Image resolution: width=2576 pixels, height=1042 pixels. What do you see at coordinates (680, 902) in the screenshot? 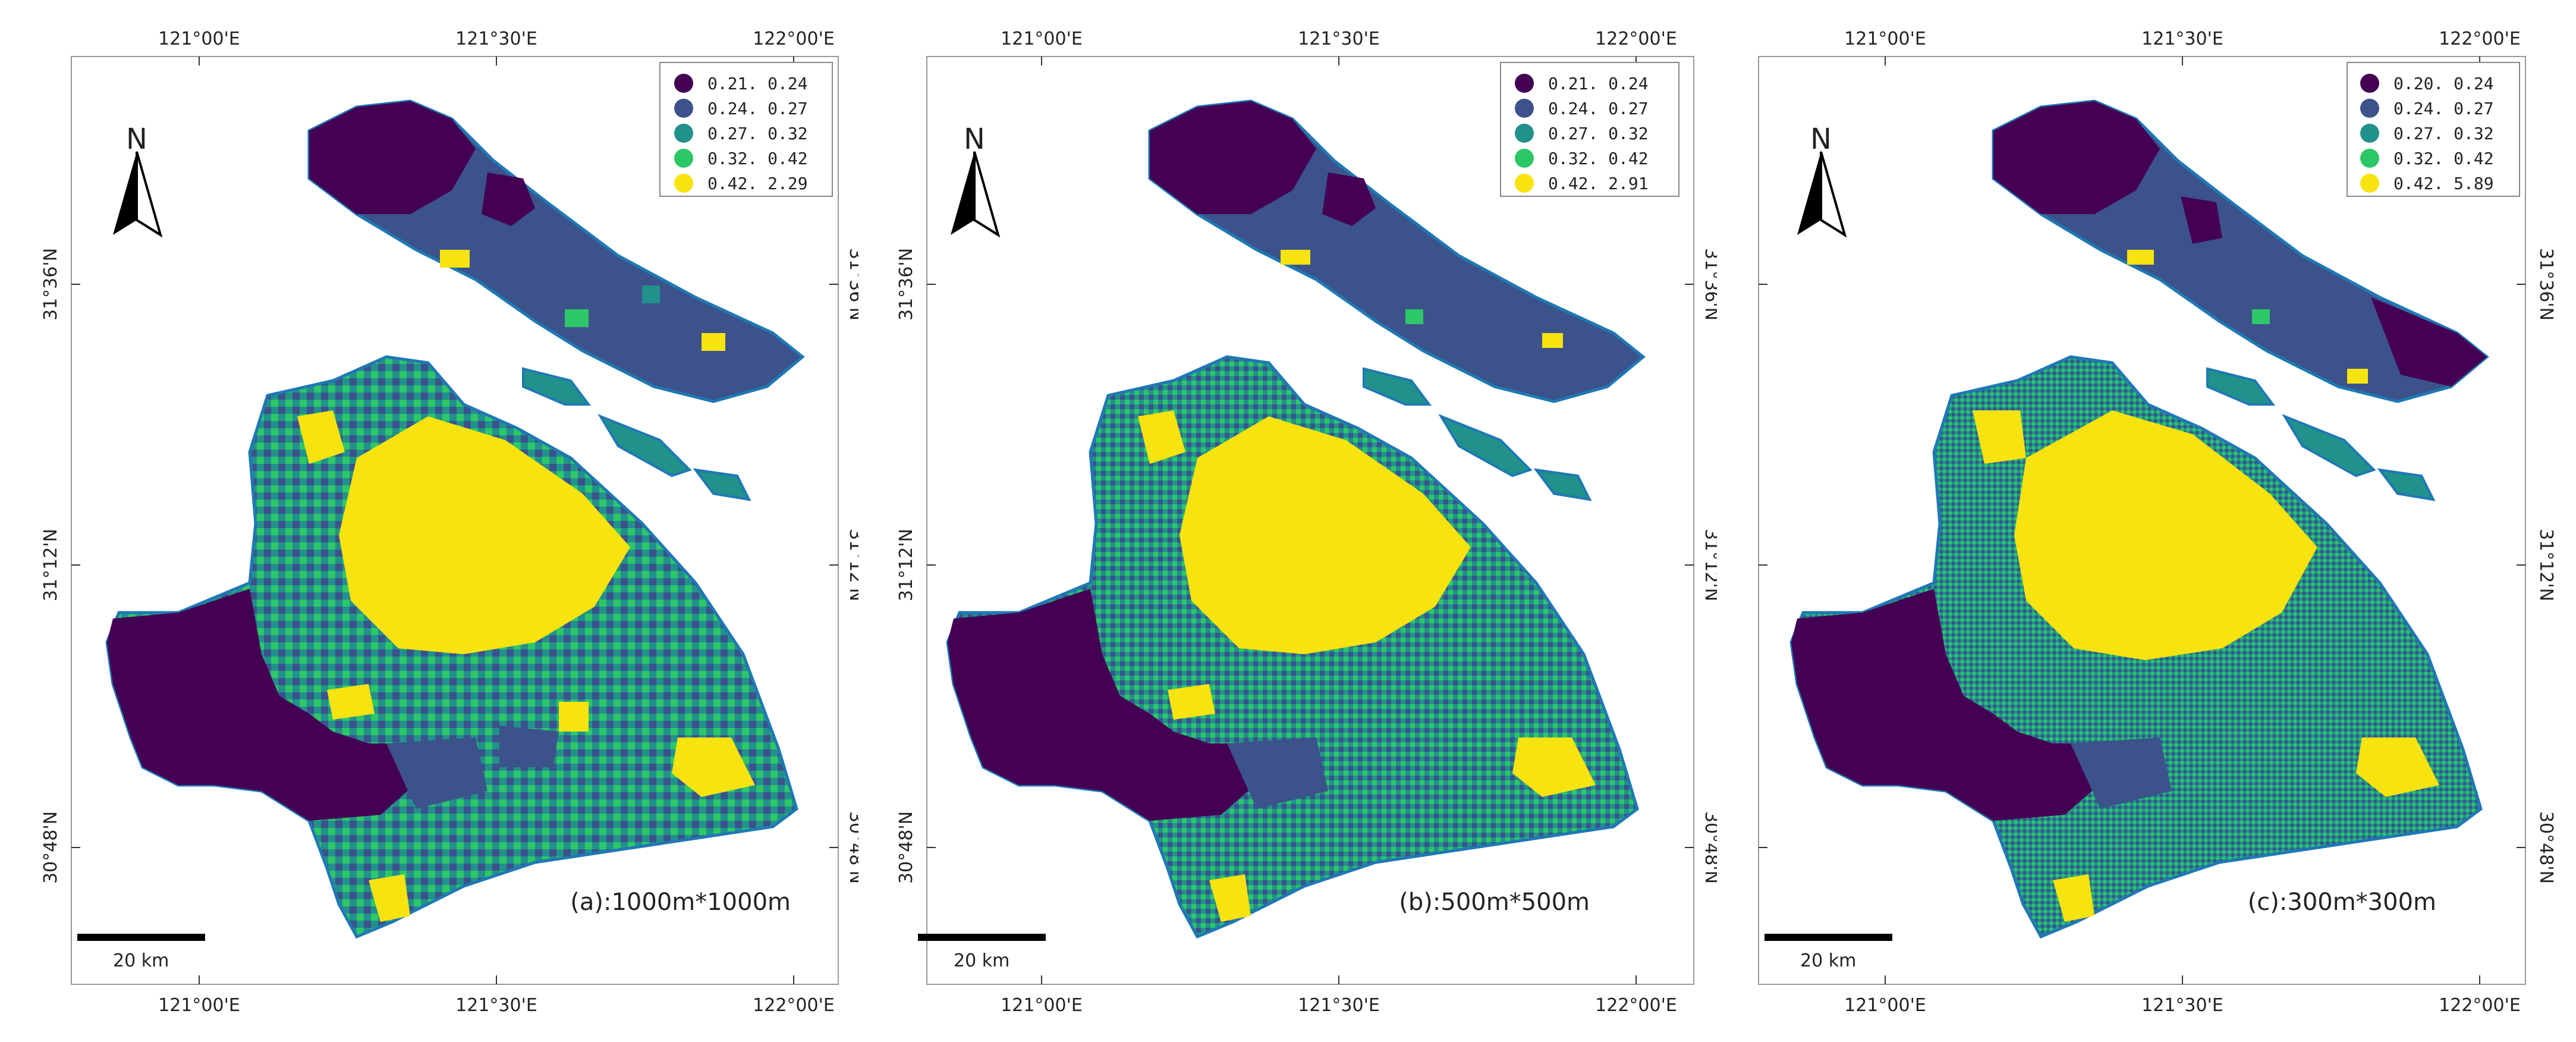
I see `panel-caption: (a):1000m*1000m` at bounding box center [680, 902].